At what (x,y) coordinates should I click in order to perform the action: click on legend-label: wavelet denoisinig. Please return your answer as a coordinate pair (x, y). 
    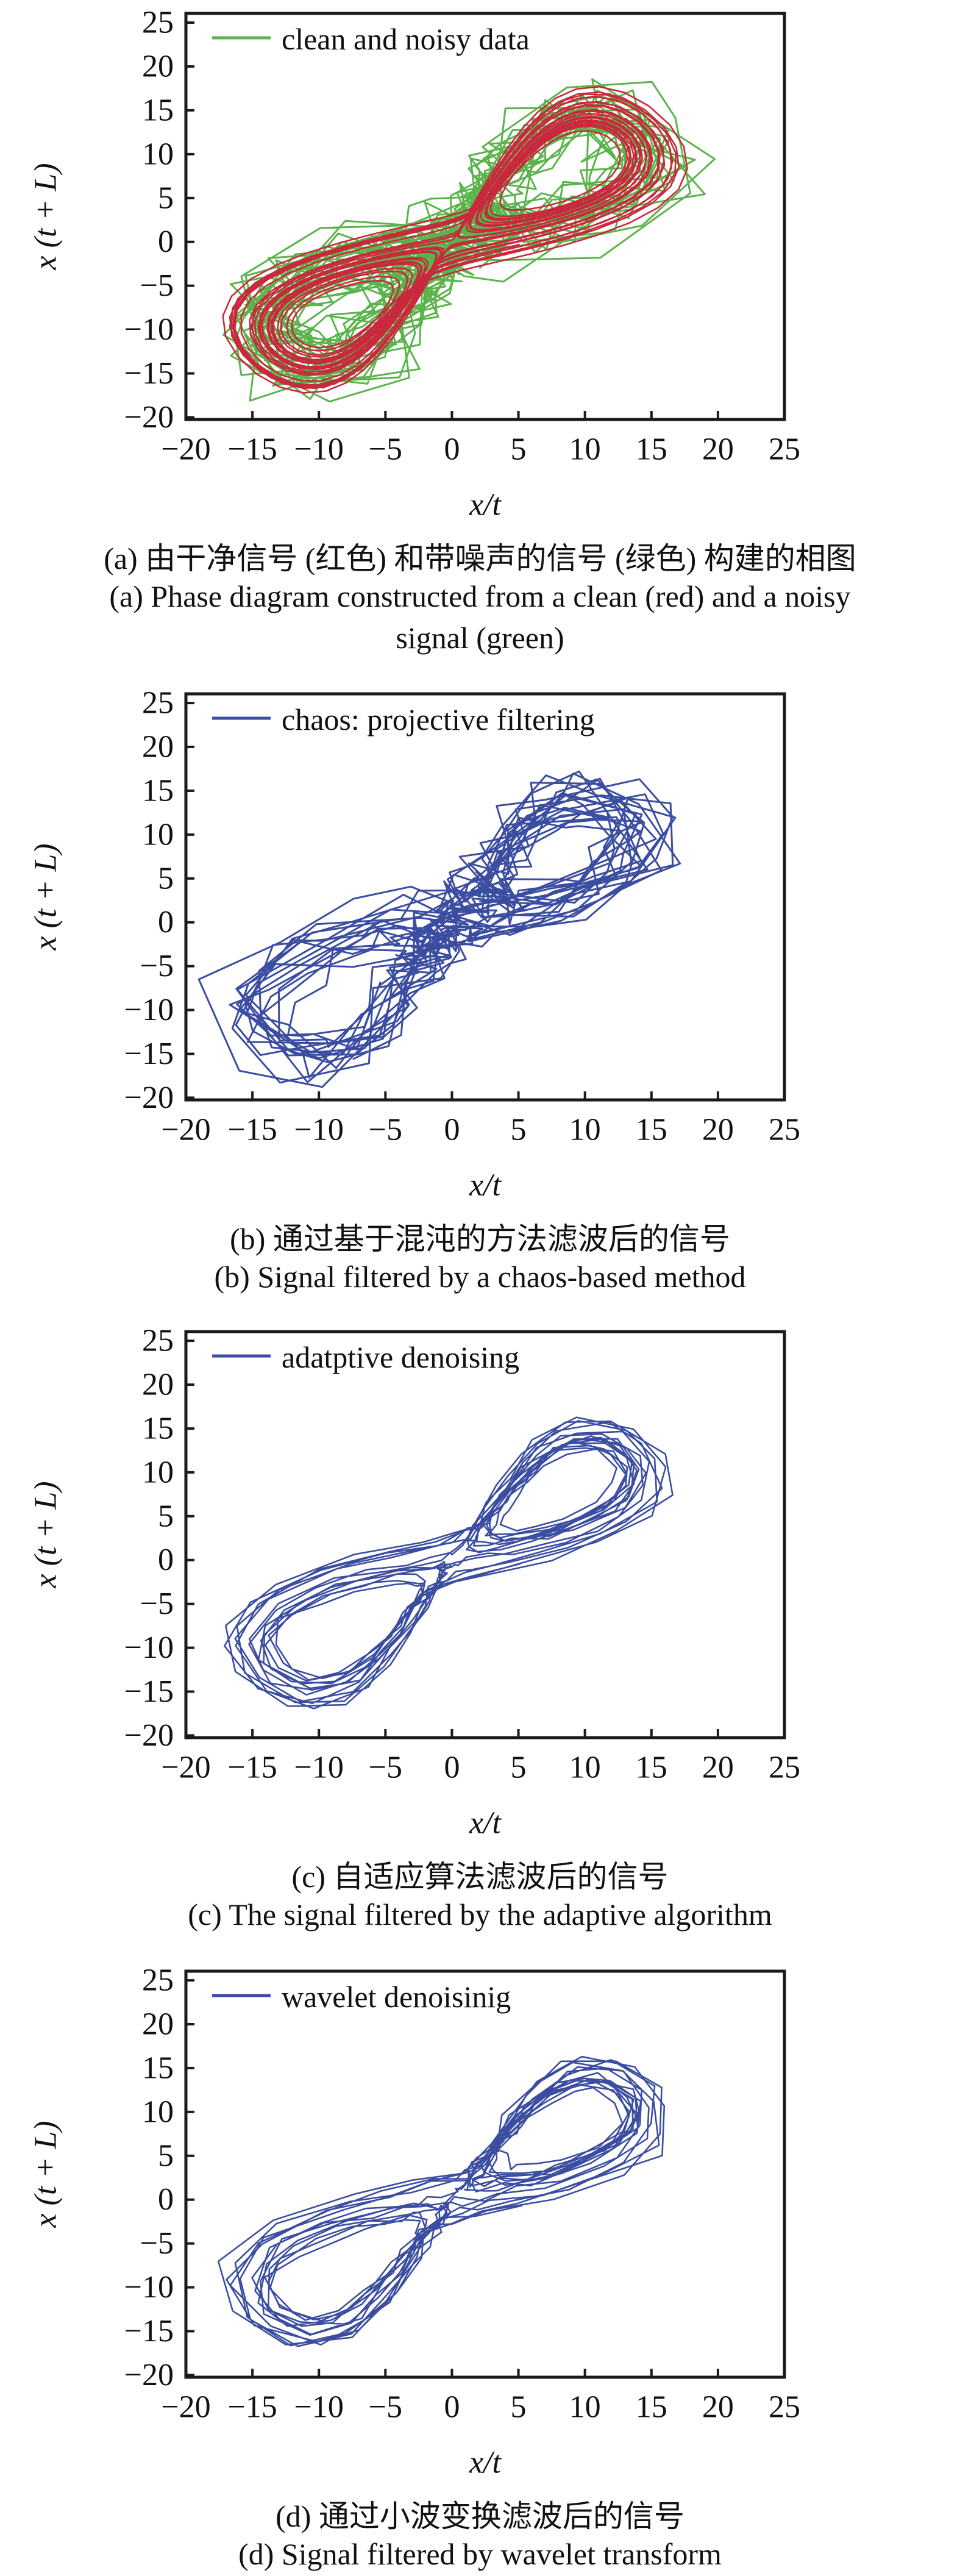
    Looking at the image, I should click on (397, 1997).